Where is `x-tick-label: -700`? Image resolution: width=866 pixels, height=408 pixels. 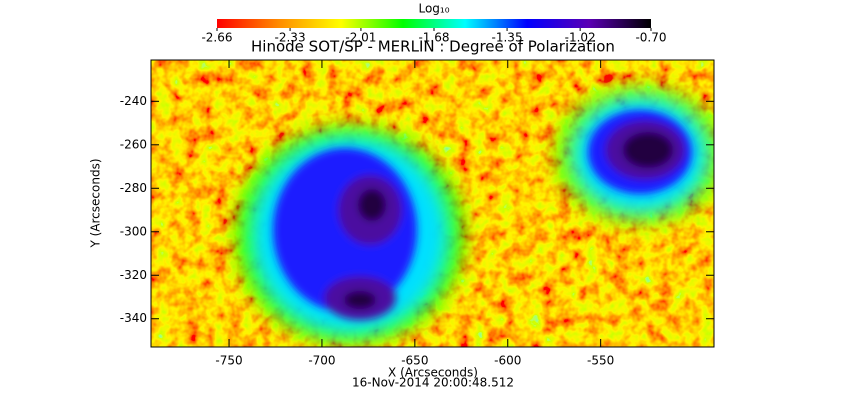 x-tick-label: -700 is located at coordinates (321, 361).